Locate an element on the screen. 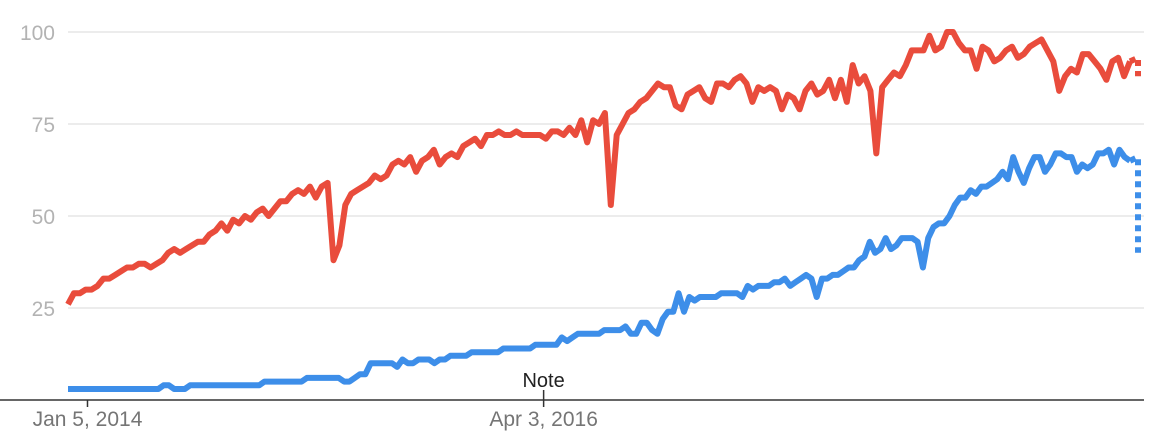 The width and height of the screenshot is (1172, 438). y-tick-label: 75 is located at coordinates (43, 125).